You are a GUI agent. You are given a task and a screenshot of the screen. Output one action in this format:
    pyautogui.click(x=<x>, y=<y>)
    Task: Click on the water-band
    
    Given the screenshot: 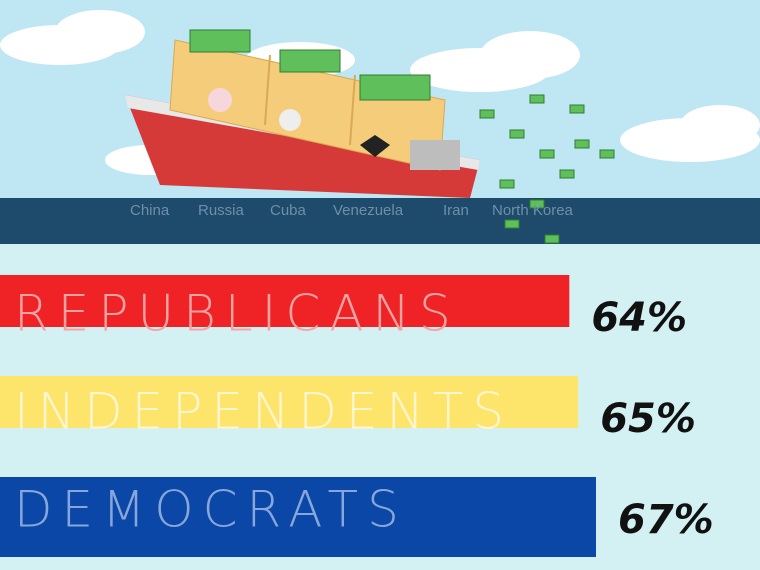 What is the action you would take?
    pyautogui.click(x=380, y=221)
    